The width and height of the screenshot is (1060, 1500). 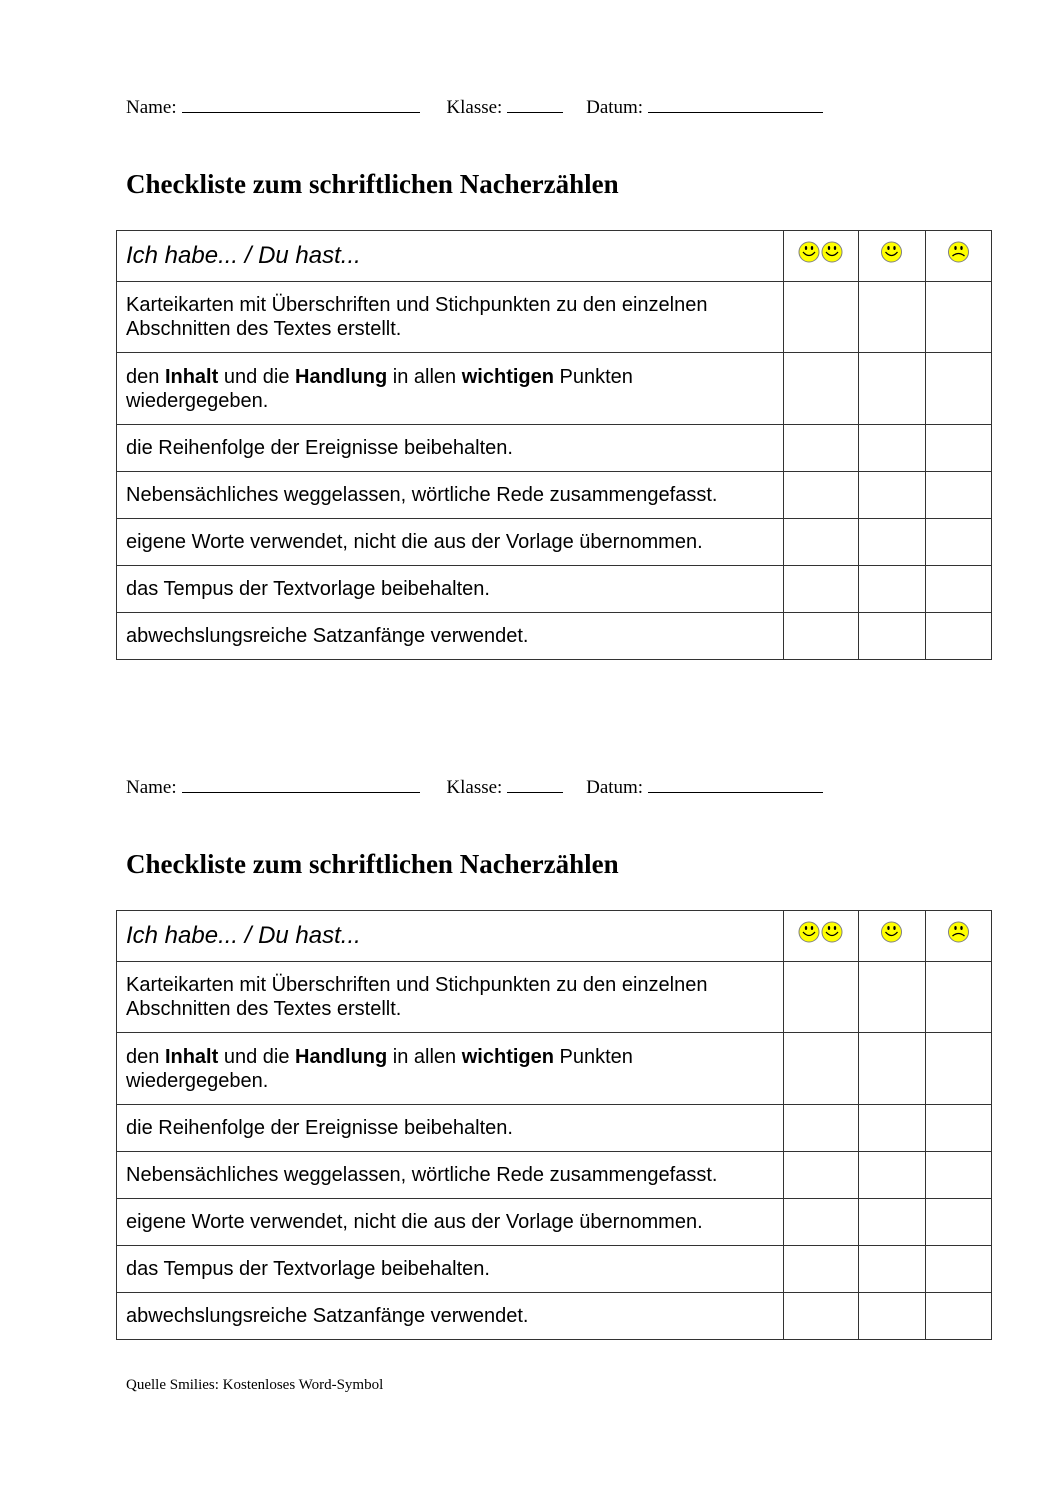 I want to click on student-info-line: Name: Klasse: Datum:, so click(x=485, y=108).